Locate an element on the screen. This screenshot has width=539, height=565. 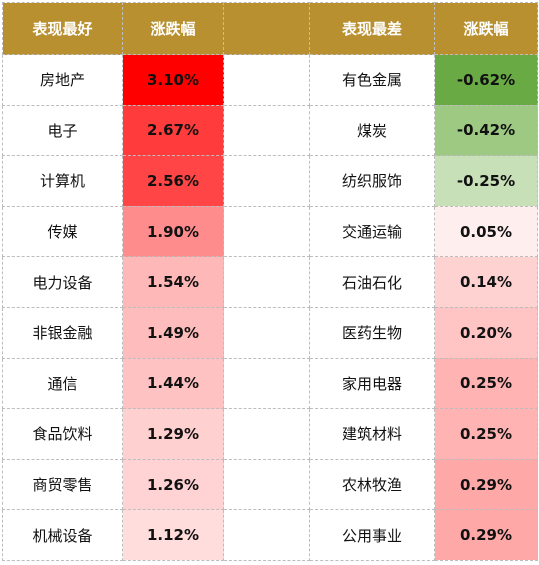
worst-sector-change: -0.25% is located at coordinates (486, 181).